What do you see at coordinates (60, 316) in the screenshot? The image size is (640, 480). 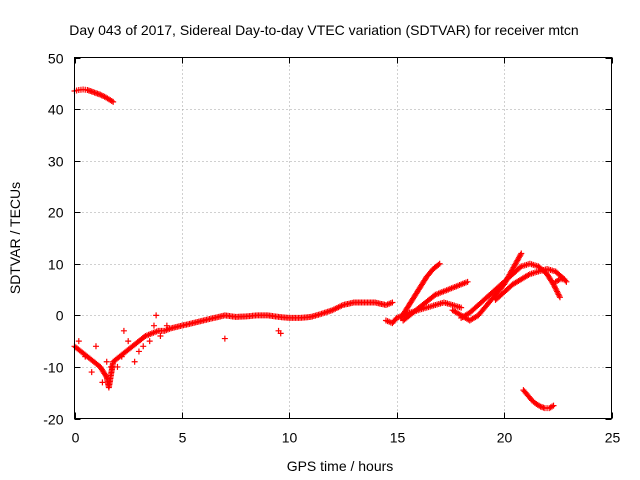 I see `y-tick-label: 0` at bounding box center [60, 316].